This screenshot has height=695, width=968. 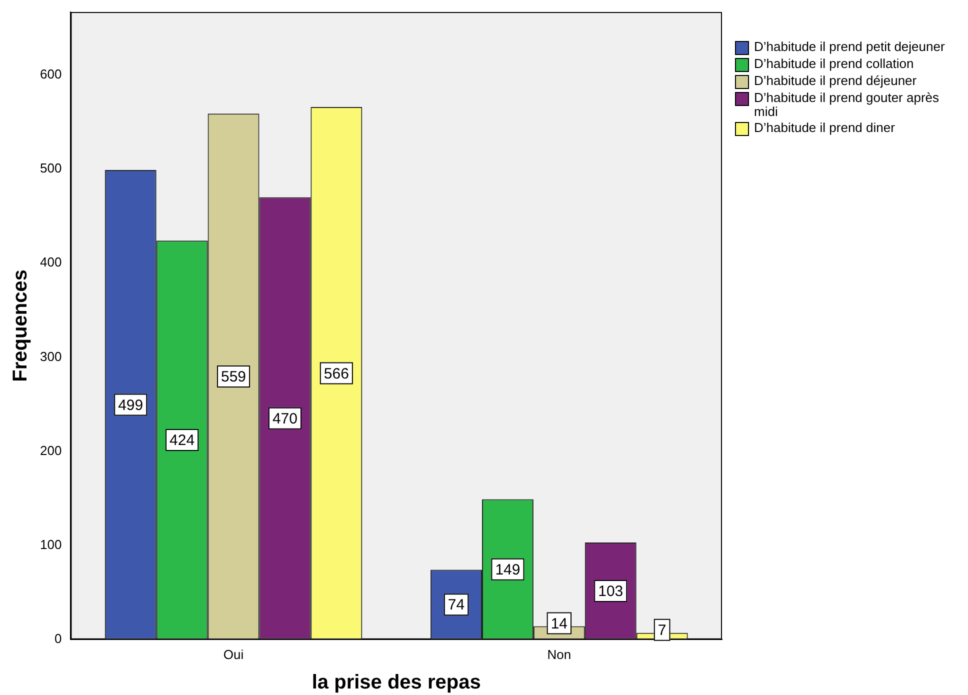 I want to click on legend-label: D’habitude il prend collation, so click(x=834, y=63).